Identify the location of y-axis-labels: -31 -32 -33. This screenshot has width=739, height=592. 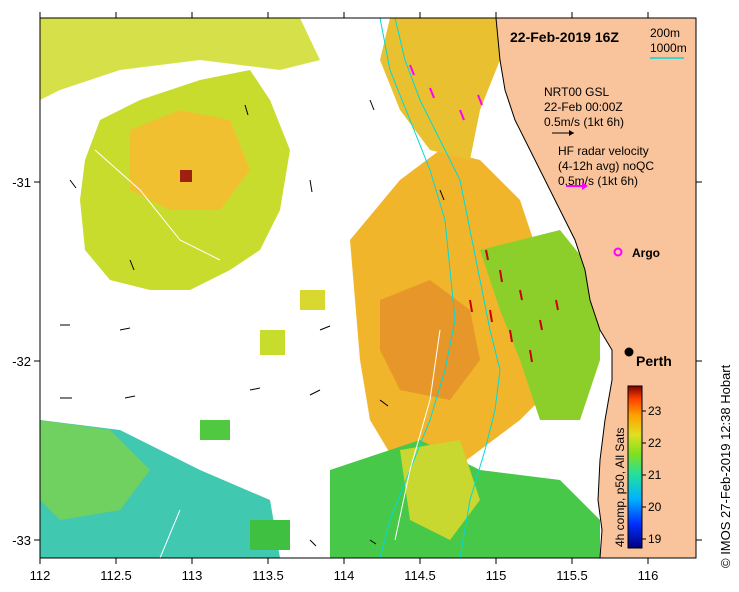
(21, 361).